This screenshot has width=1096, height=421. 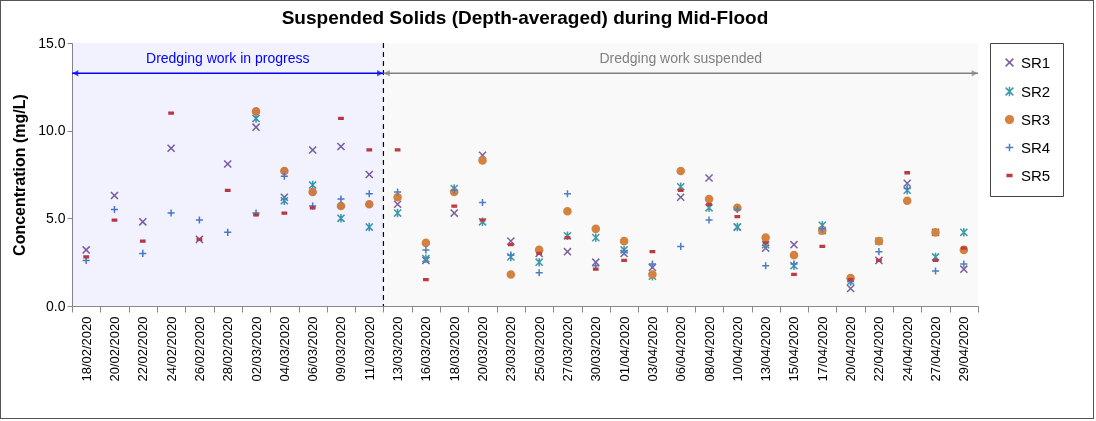 I want to click on x-tick-label: 20/02/2020, so click(x=114, y=349).